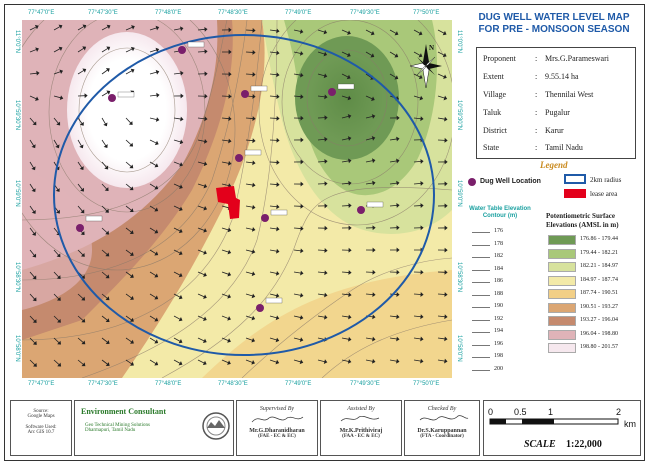 The height and width of the screenshot is (465, 649). What do you see at coordinates (498, 256) in the screenshot?
I see `contour-value: 182` at bounding box center [498, 256].